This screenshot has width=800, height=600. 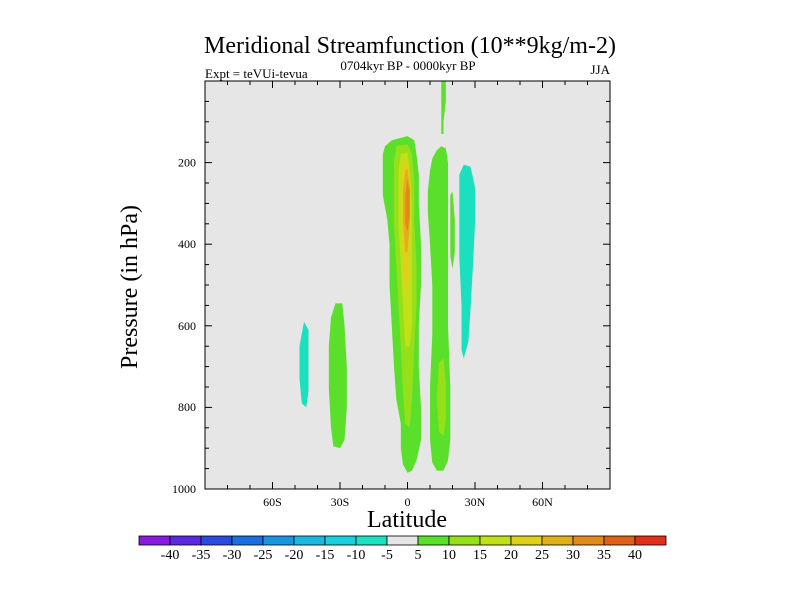 What do you see at coordinates (170, 555) in the screenshot?
I see `colorbar-label-neg40: -40` at bounding box center [170, 555].